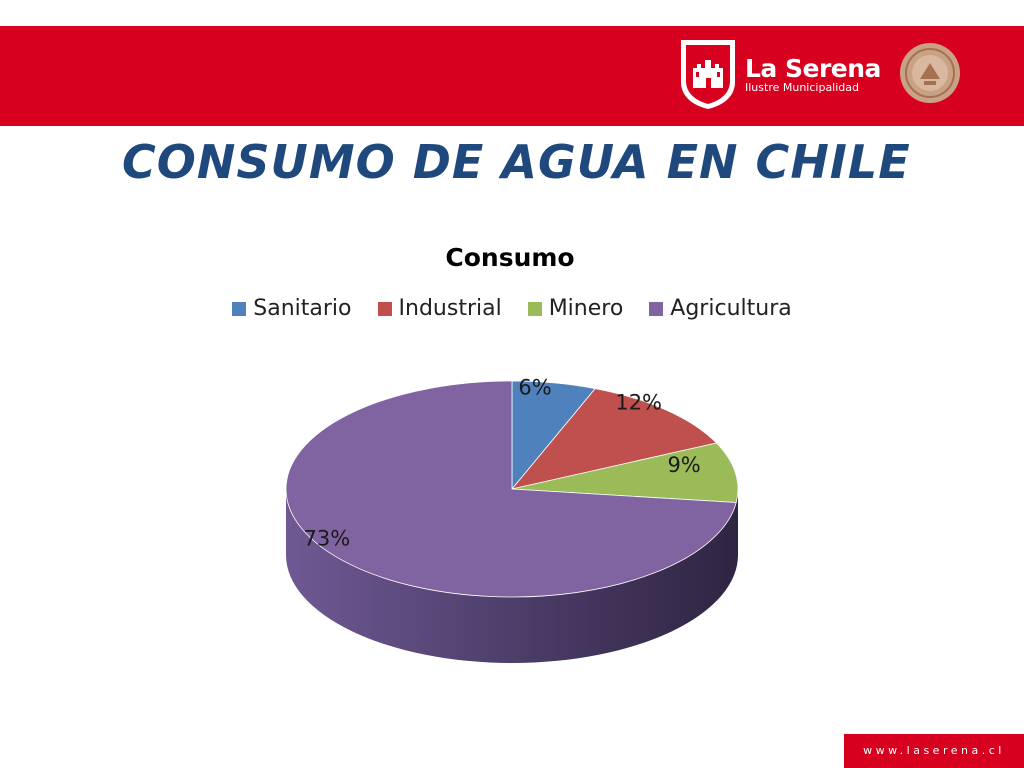 This screenshot has width=1024, height=768. I want to click on footer-banner: www.laserena.cl, so click(934, 751).